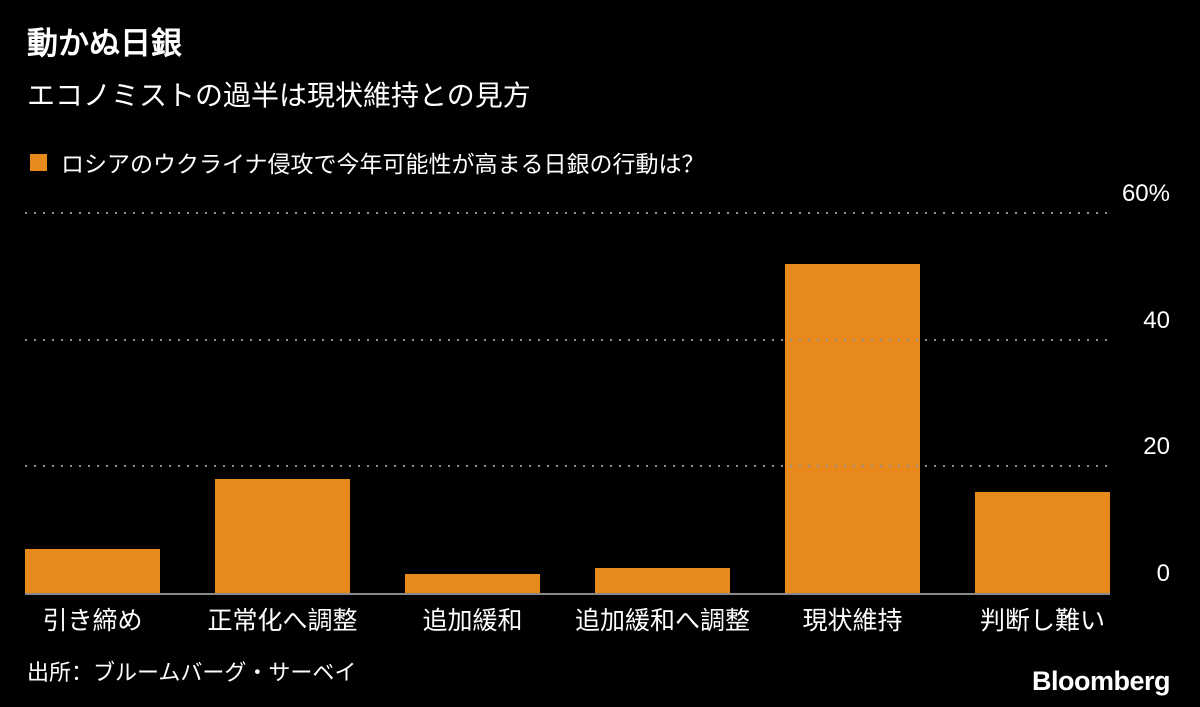 The width and height of the screenshot is (1200, 707). What do you see at coordinates (567, 619) in the screenshot?
I see `x-axis-labels: 引き締め 正常化へ調整 追加緩和 追加緩和へ調整 現状維持 判断し難い` at bounding box center [567, 619].